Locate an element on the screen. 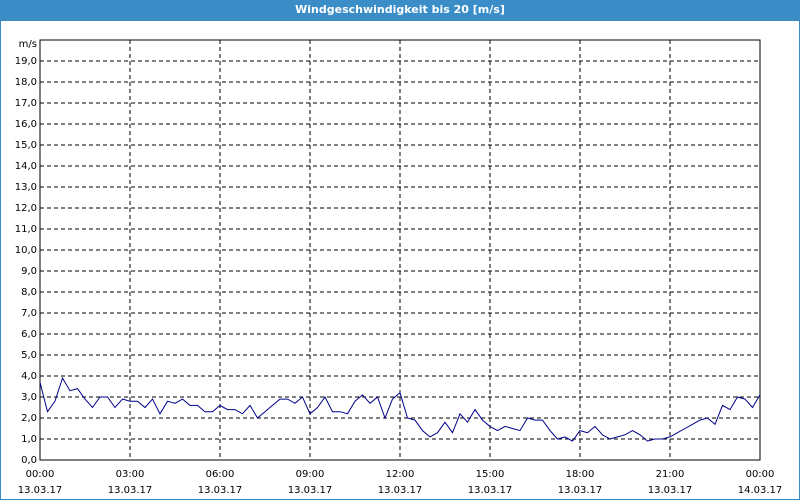  y-tick-label: 14,0 is located at coordinates (26, 166).